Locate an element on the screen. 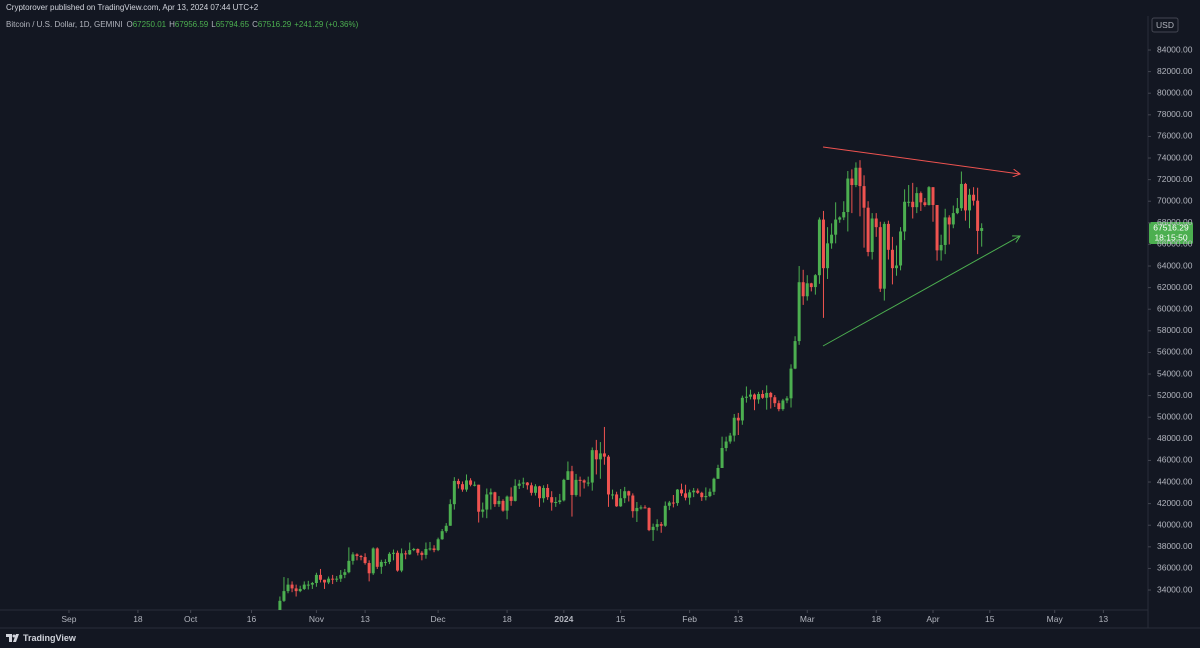  brand-name: TradingView is located at coordinates (49, 638).